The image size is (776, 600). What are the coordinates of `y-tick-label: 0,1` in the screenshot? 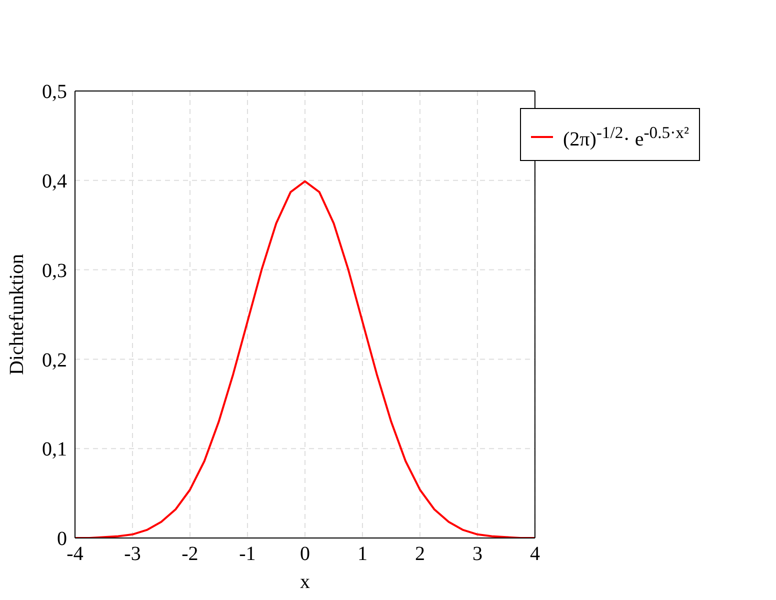 It's located at (54, 449).